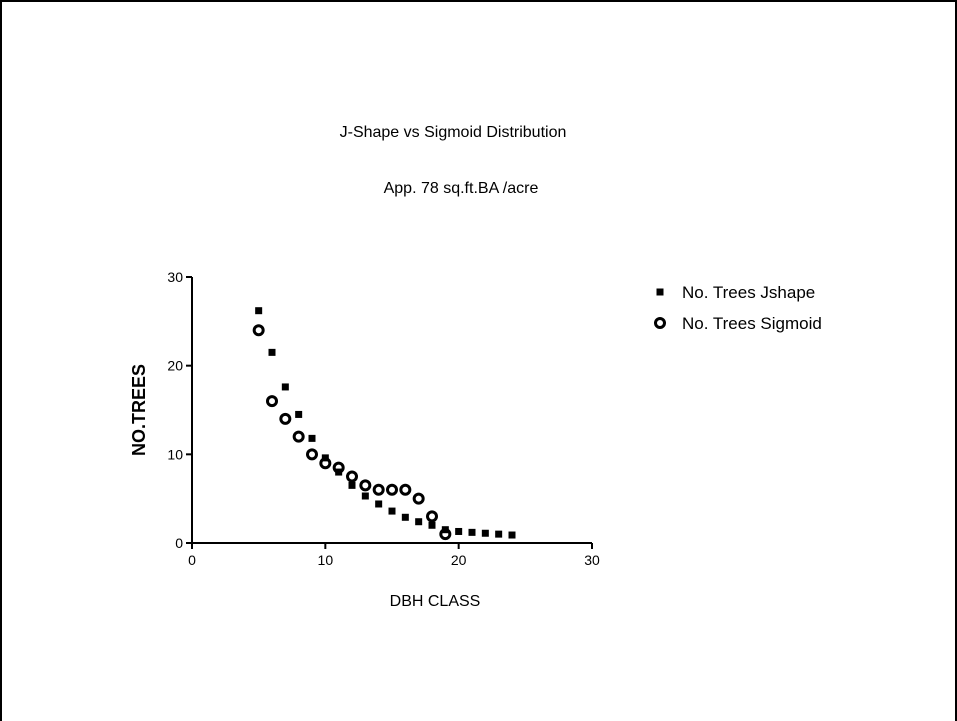 The width and height of the screenshot is (957, 721). I want to click on y-axis: 0 10 20 30, so click(180, 410).